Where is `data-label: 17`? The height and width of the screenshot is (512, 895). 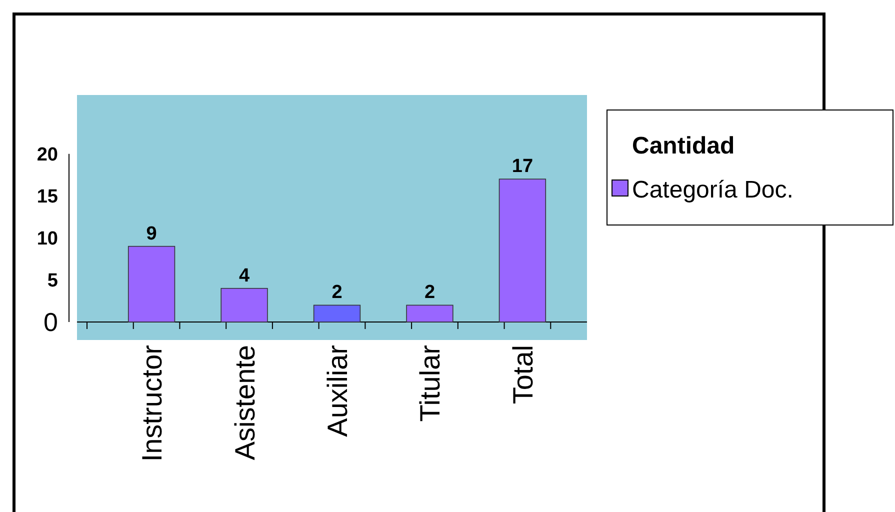
data-label: 17 is located at coordinates (523, 167).